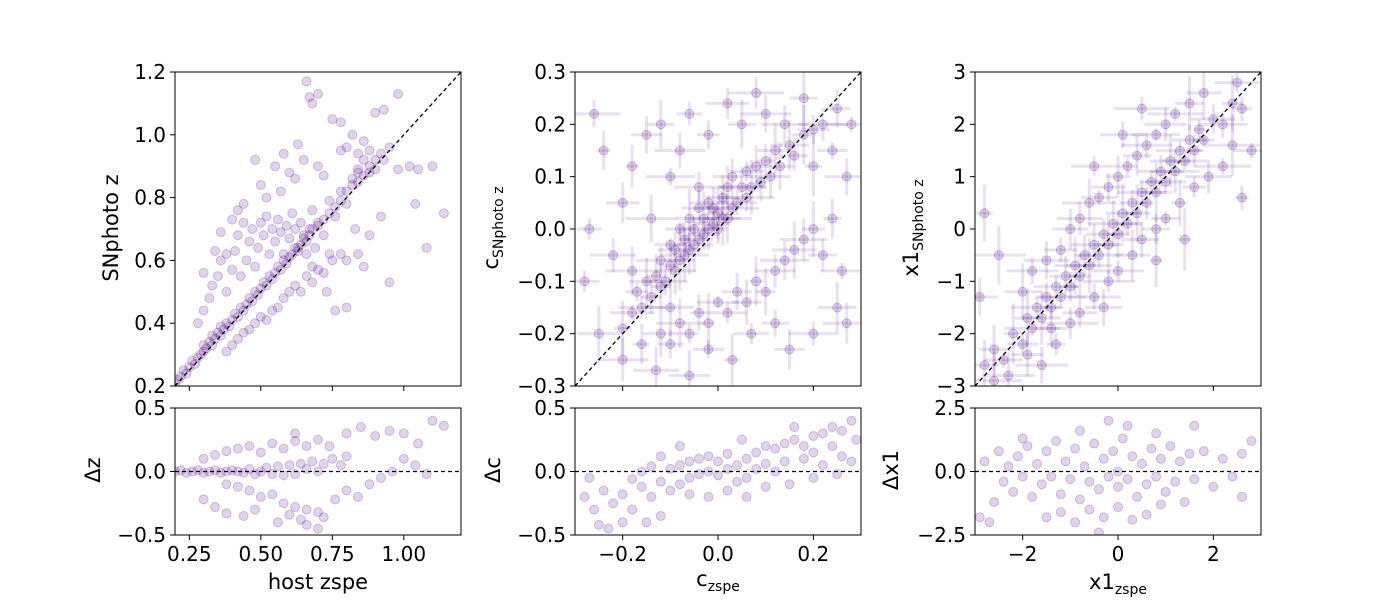 This screenshot has height=600, width=1400. Describe the element at coordinates (550, 124) in the screenshot. I see `c-ytick-label-5: 0.2` at that location.